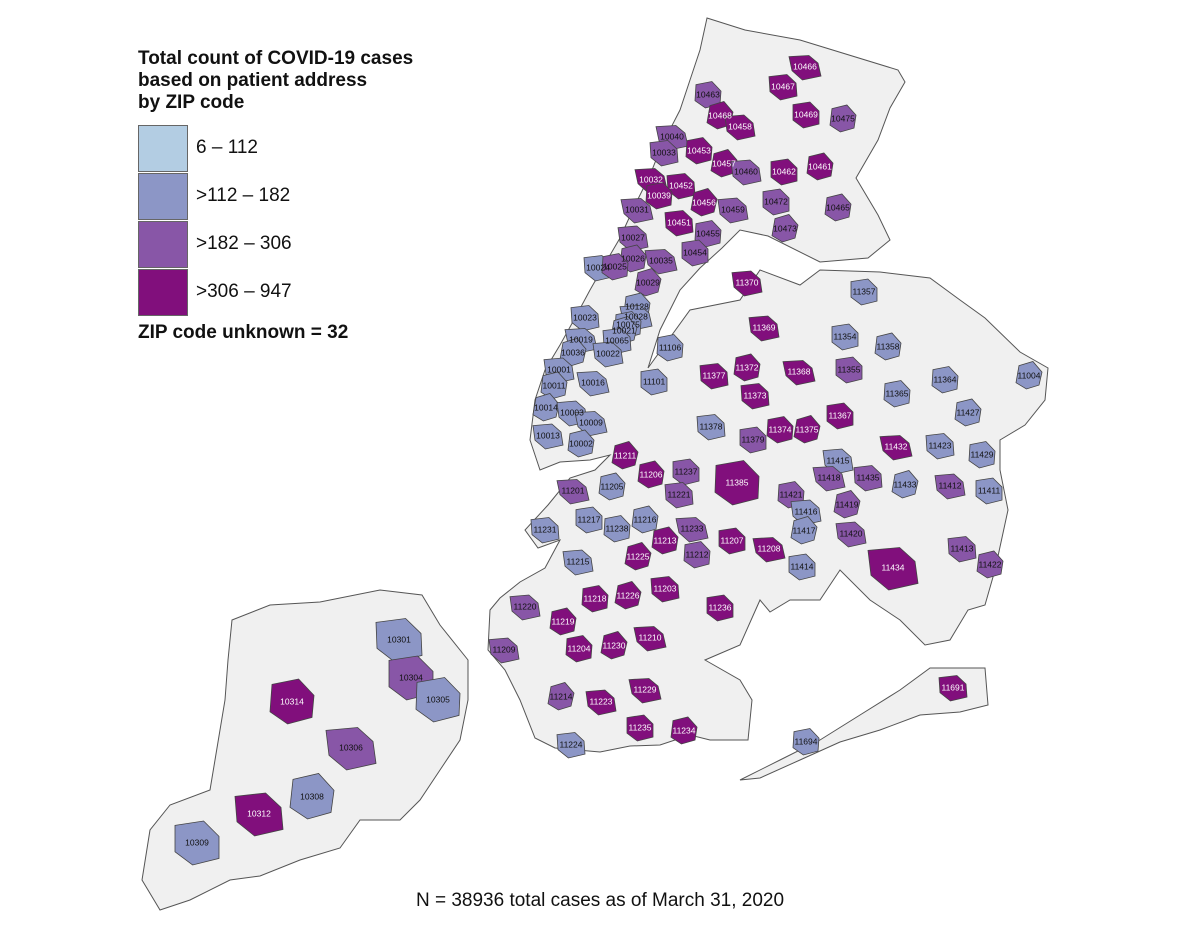 The image size is (1200, 932). I want to click on legend-label: >112 – 182, so click(243, 195).